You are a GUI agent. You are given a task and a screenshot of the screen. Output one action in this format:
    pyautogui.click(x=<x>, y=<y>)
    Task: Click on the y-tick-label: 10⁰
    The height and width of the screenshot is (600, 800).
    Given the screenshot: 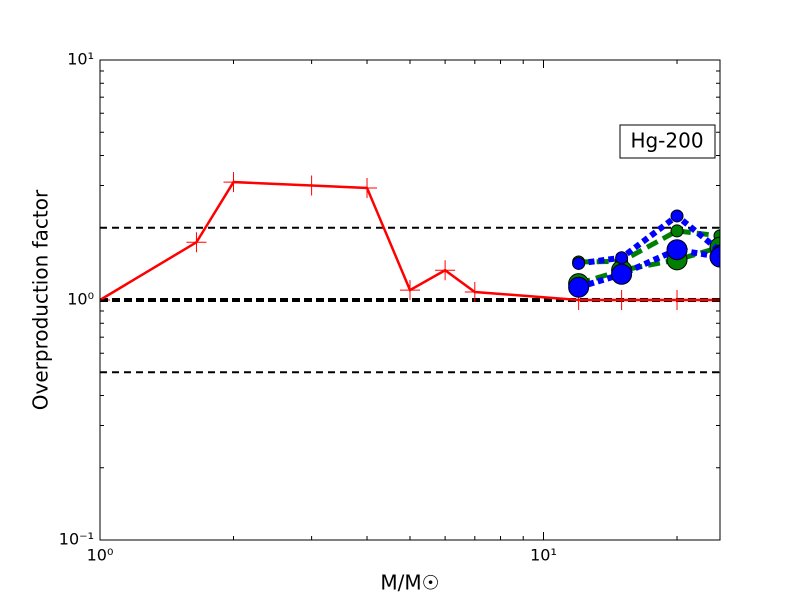 What is the action you would take?
    pyautogui.click(x=80, y=299)
    